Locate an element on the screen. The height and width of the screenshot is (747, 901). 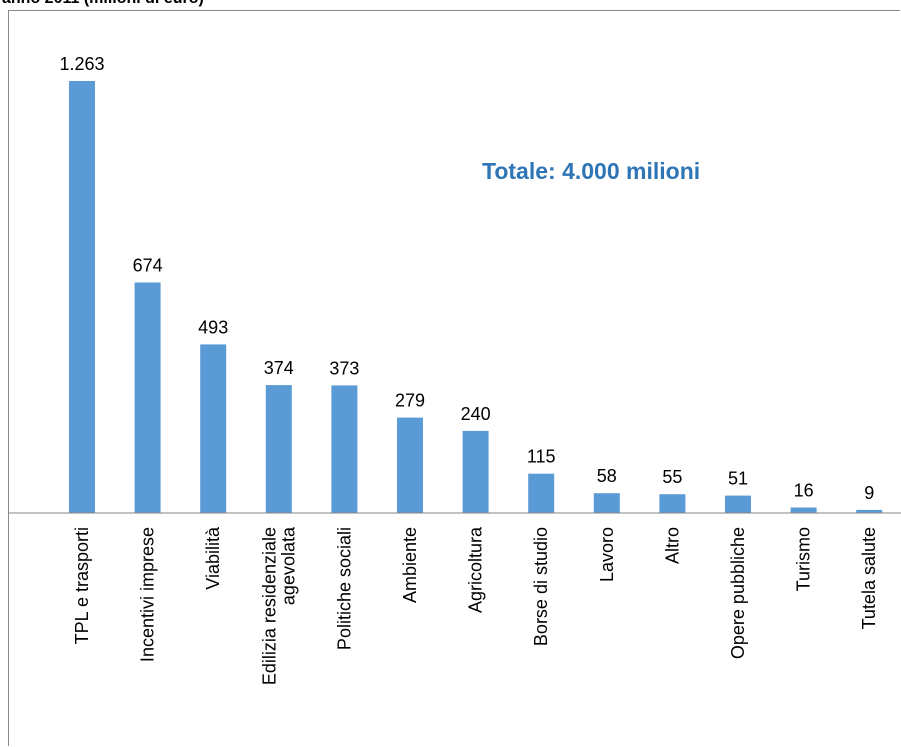
value-label-6: 240 is located at coordinates (476, 414).